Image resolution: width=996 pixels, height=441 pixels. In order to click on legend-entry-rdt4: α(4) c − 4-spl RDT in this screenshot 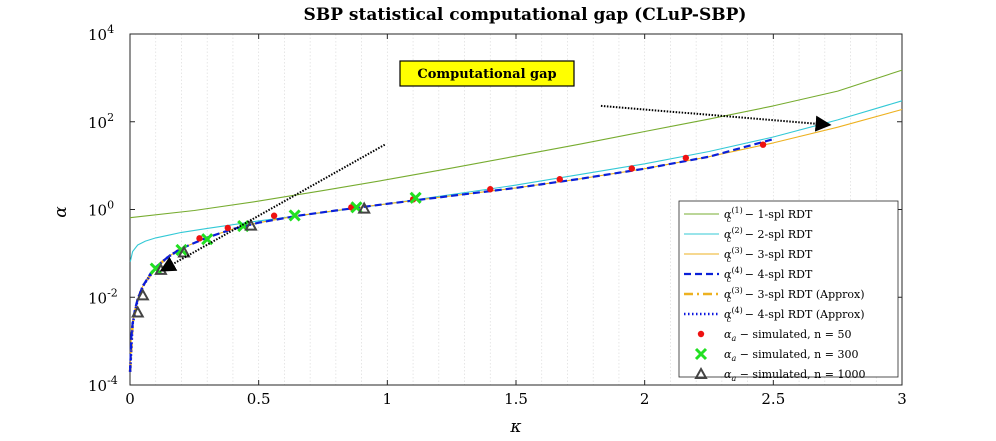, I will do `click(748, 275)`.